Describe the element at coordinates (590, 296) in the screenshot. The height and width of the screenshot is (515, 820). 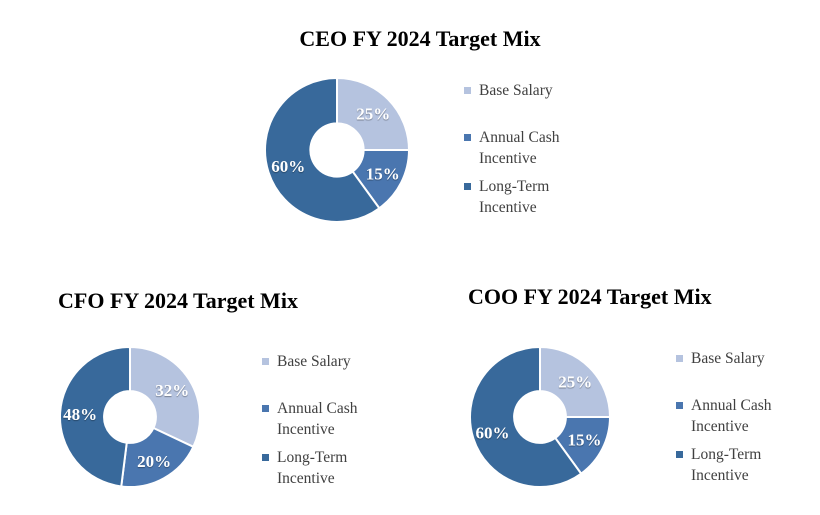
I see `chart-title-coo: COO FY 2024 Target Mix` at that location.